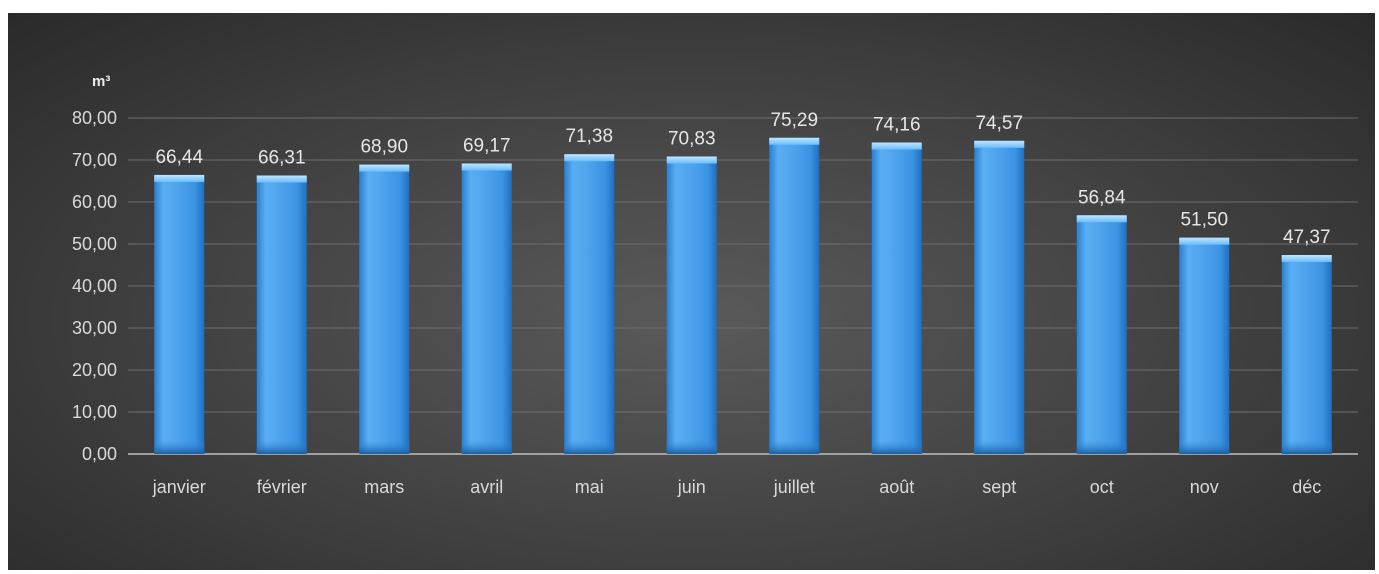 Image resolution: width=1379 pixels, height=574 pixels. I want to click on x-tick-label: août, so click(896, 487).